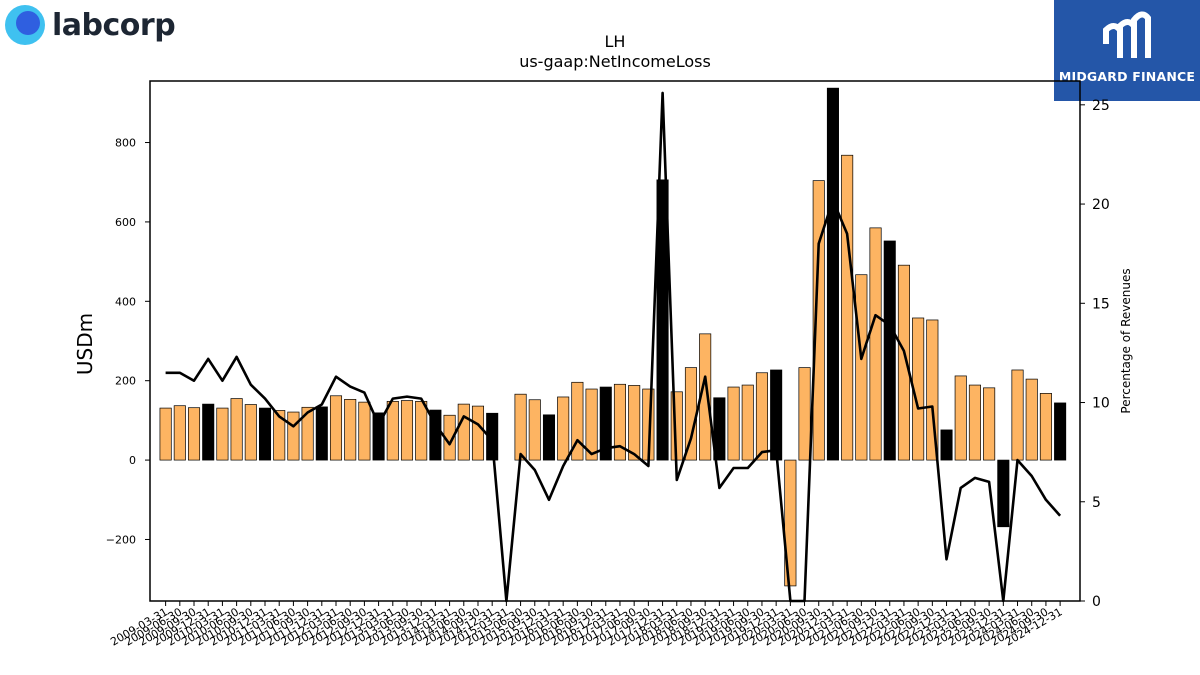 The image size is (1200, 675). I want to click on y2-tick-label: 10, so click(1101, 404).